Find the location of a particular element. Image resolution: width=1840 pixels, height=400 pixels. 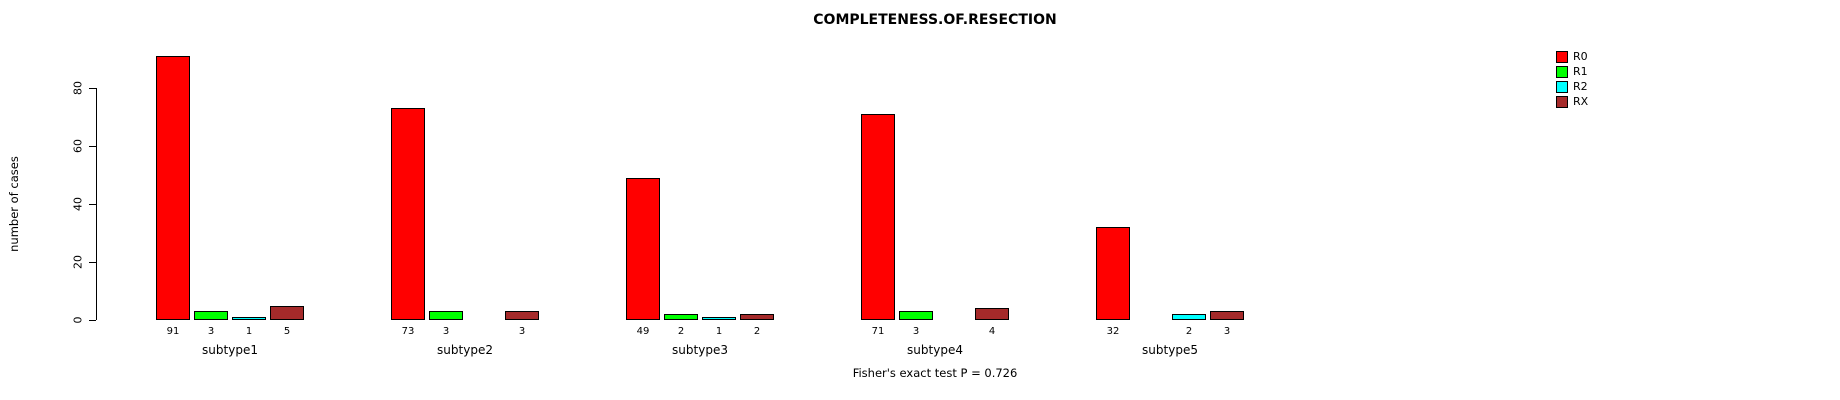

bar-rx-subtype1 is located at coordinates (287, 312).